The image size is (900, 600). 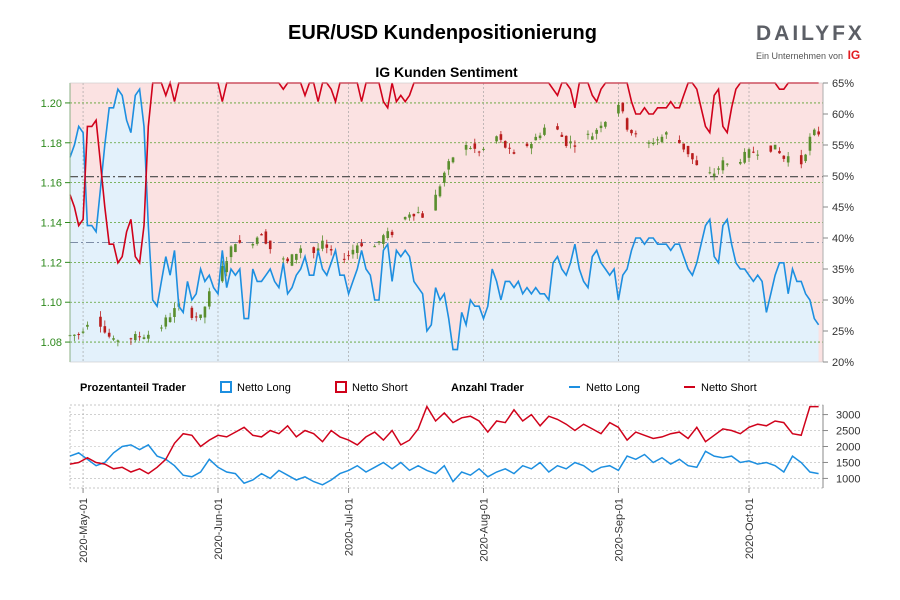 What do you see at coordinates (444, 439) in the screenshot?
I see `netto-short-count-line` at bounding box center [444, 439].